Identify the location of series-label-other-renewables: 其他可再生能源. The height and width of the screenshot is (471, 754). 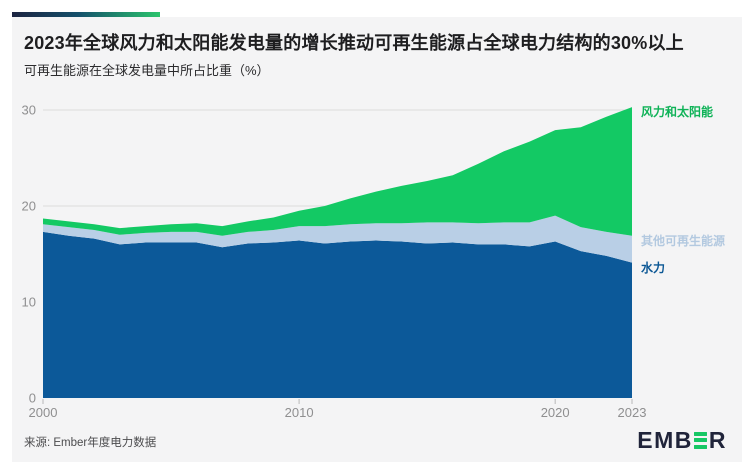
(683, 240).